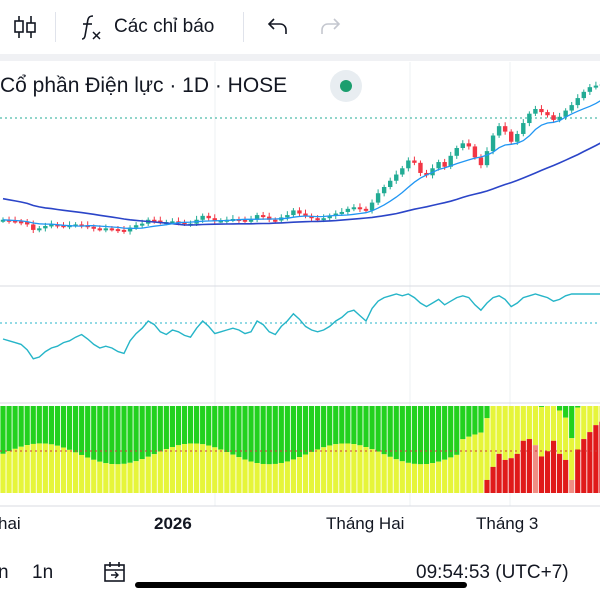 This screenshot has height=600, width=600. What do you see at coordinates (243, 27) in the screenshot?
I see `toolbar-separator` at bounding box center [243, 27].